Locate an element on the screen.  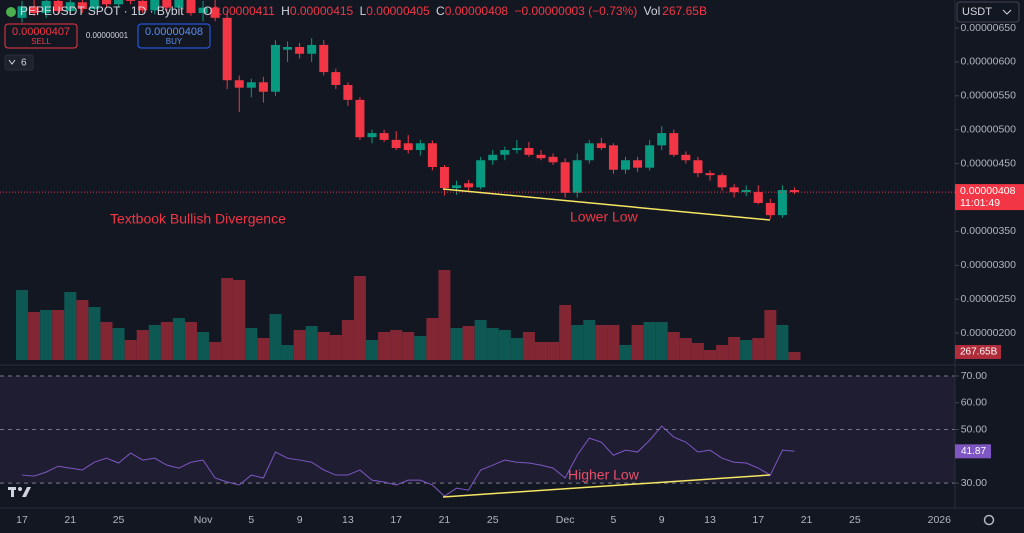
buy-button is located at coordinates (174, 36).